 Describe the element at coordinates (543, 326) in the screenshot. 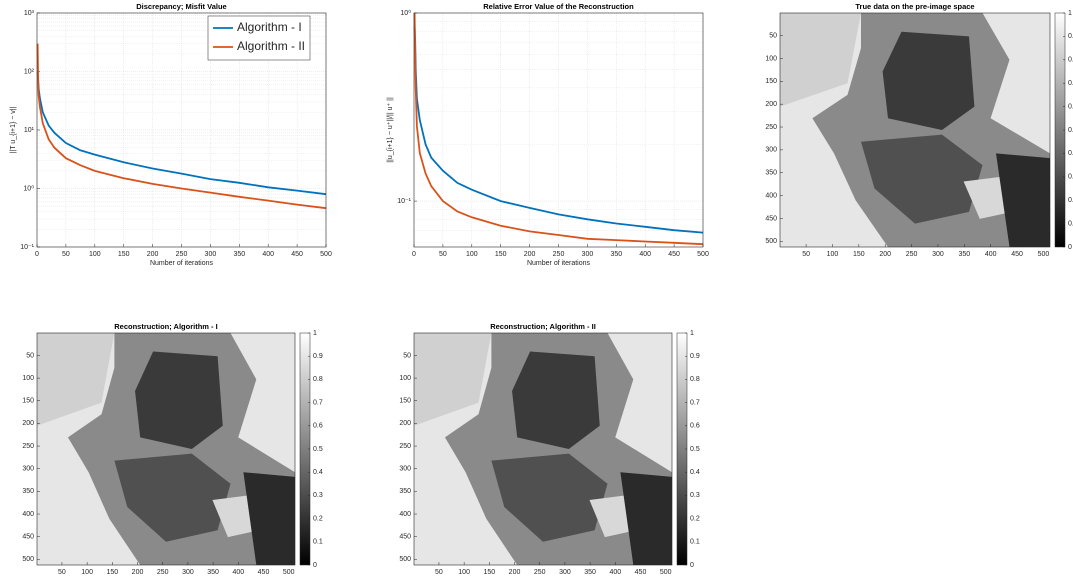

I see `chart-title: Reconstruction; Algorithm - II` at that location.